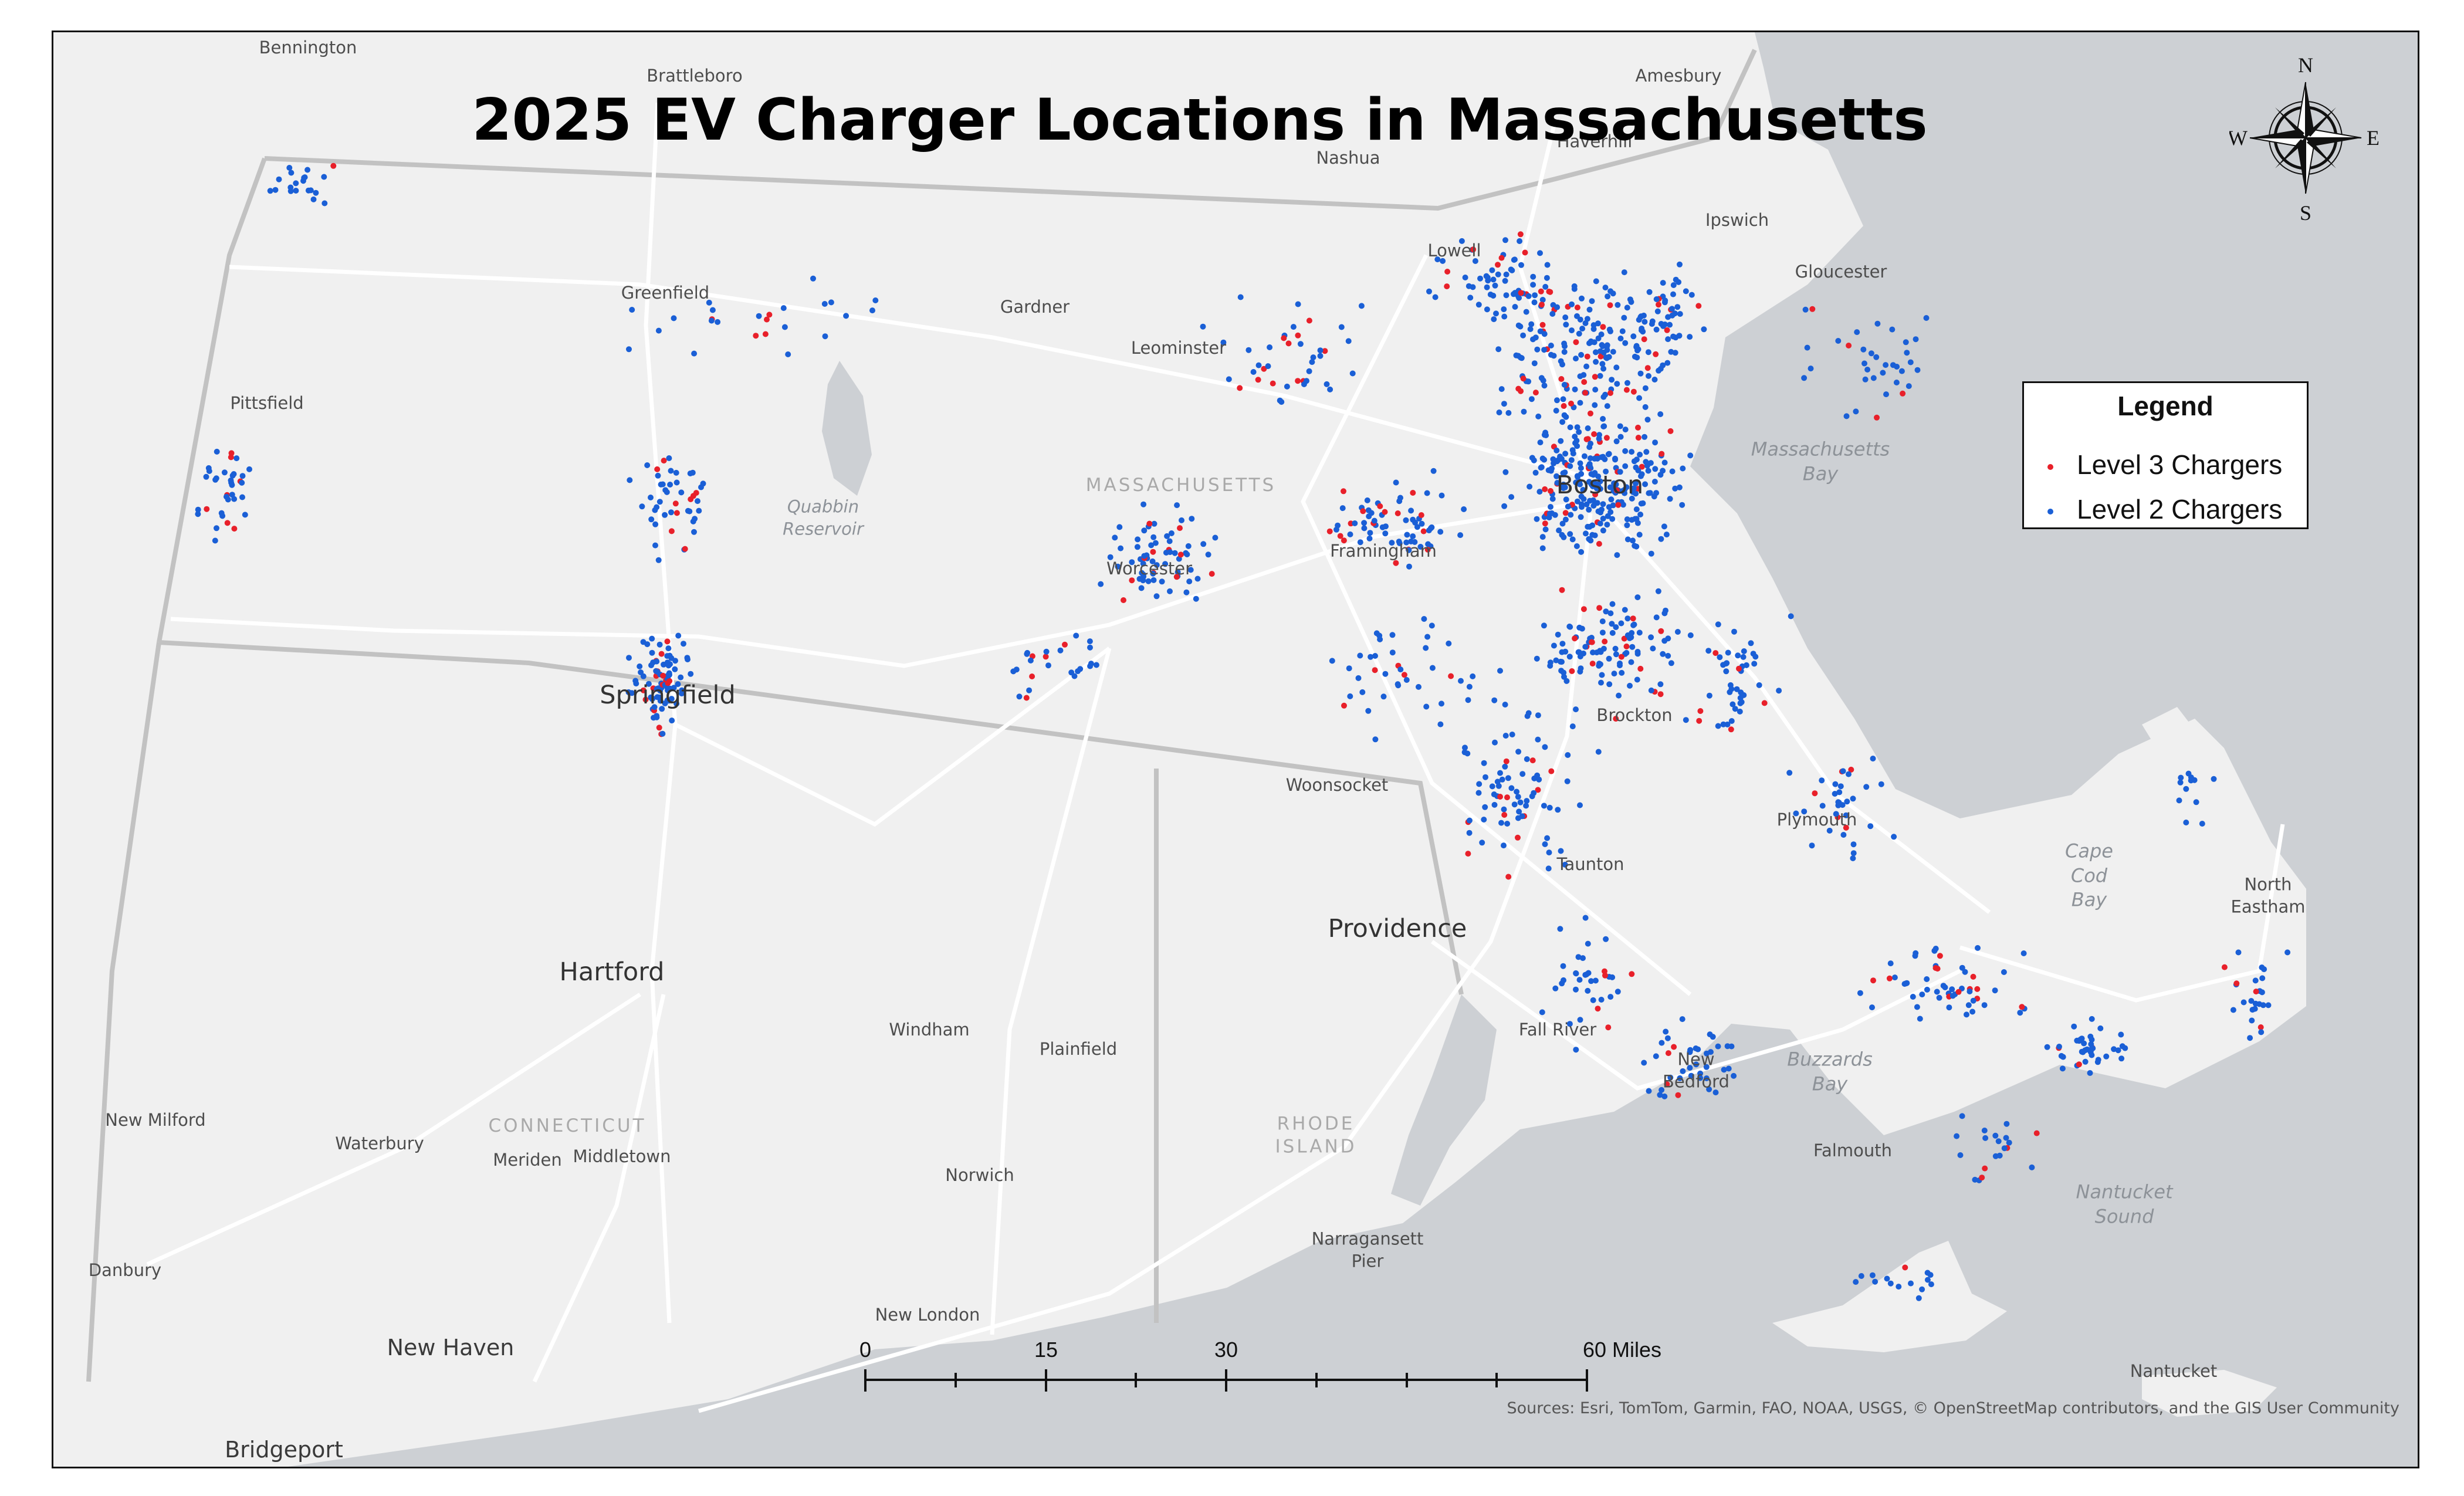 This screenshot has height=1496, width=2464. I want to click on label-brockton: Brockton, so click(1634, 715).